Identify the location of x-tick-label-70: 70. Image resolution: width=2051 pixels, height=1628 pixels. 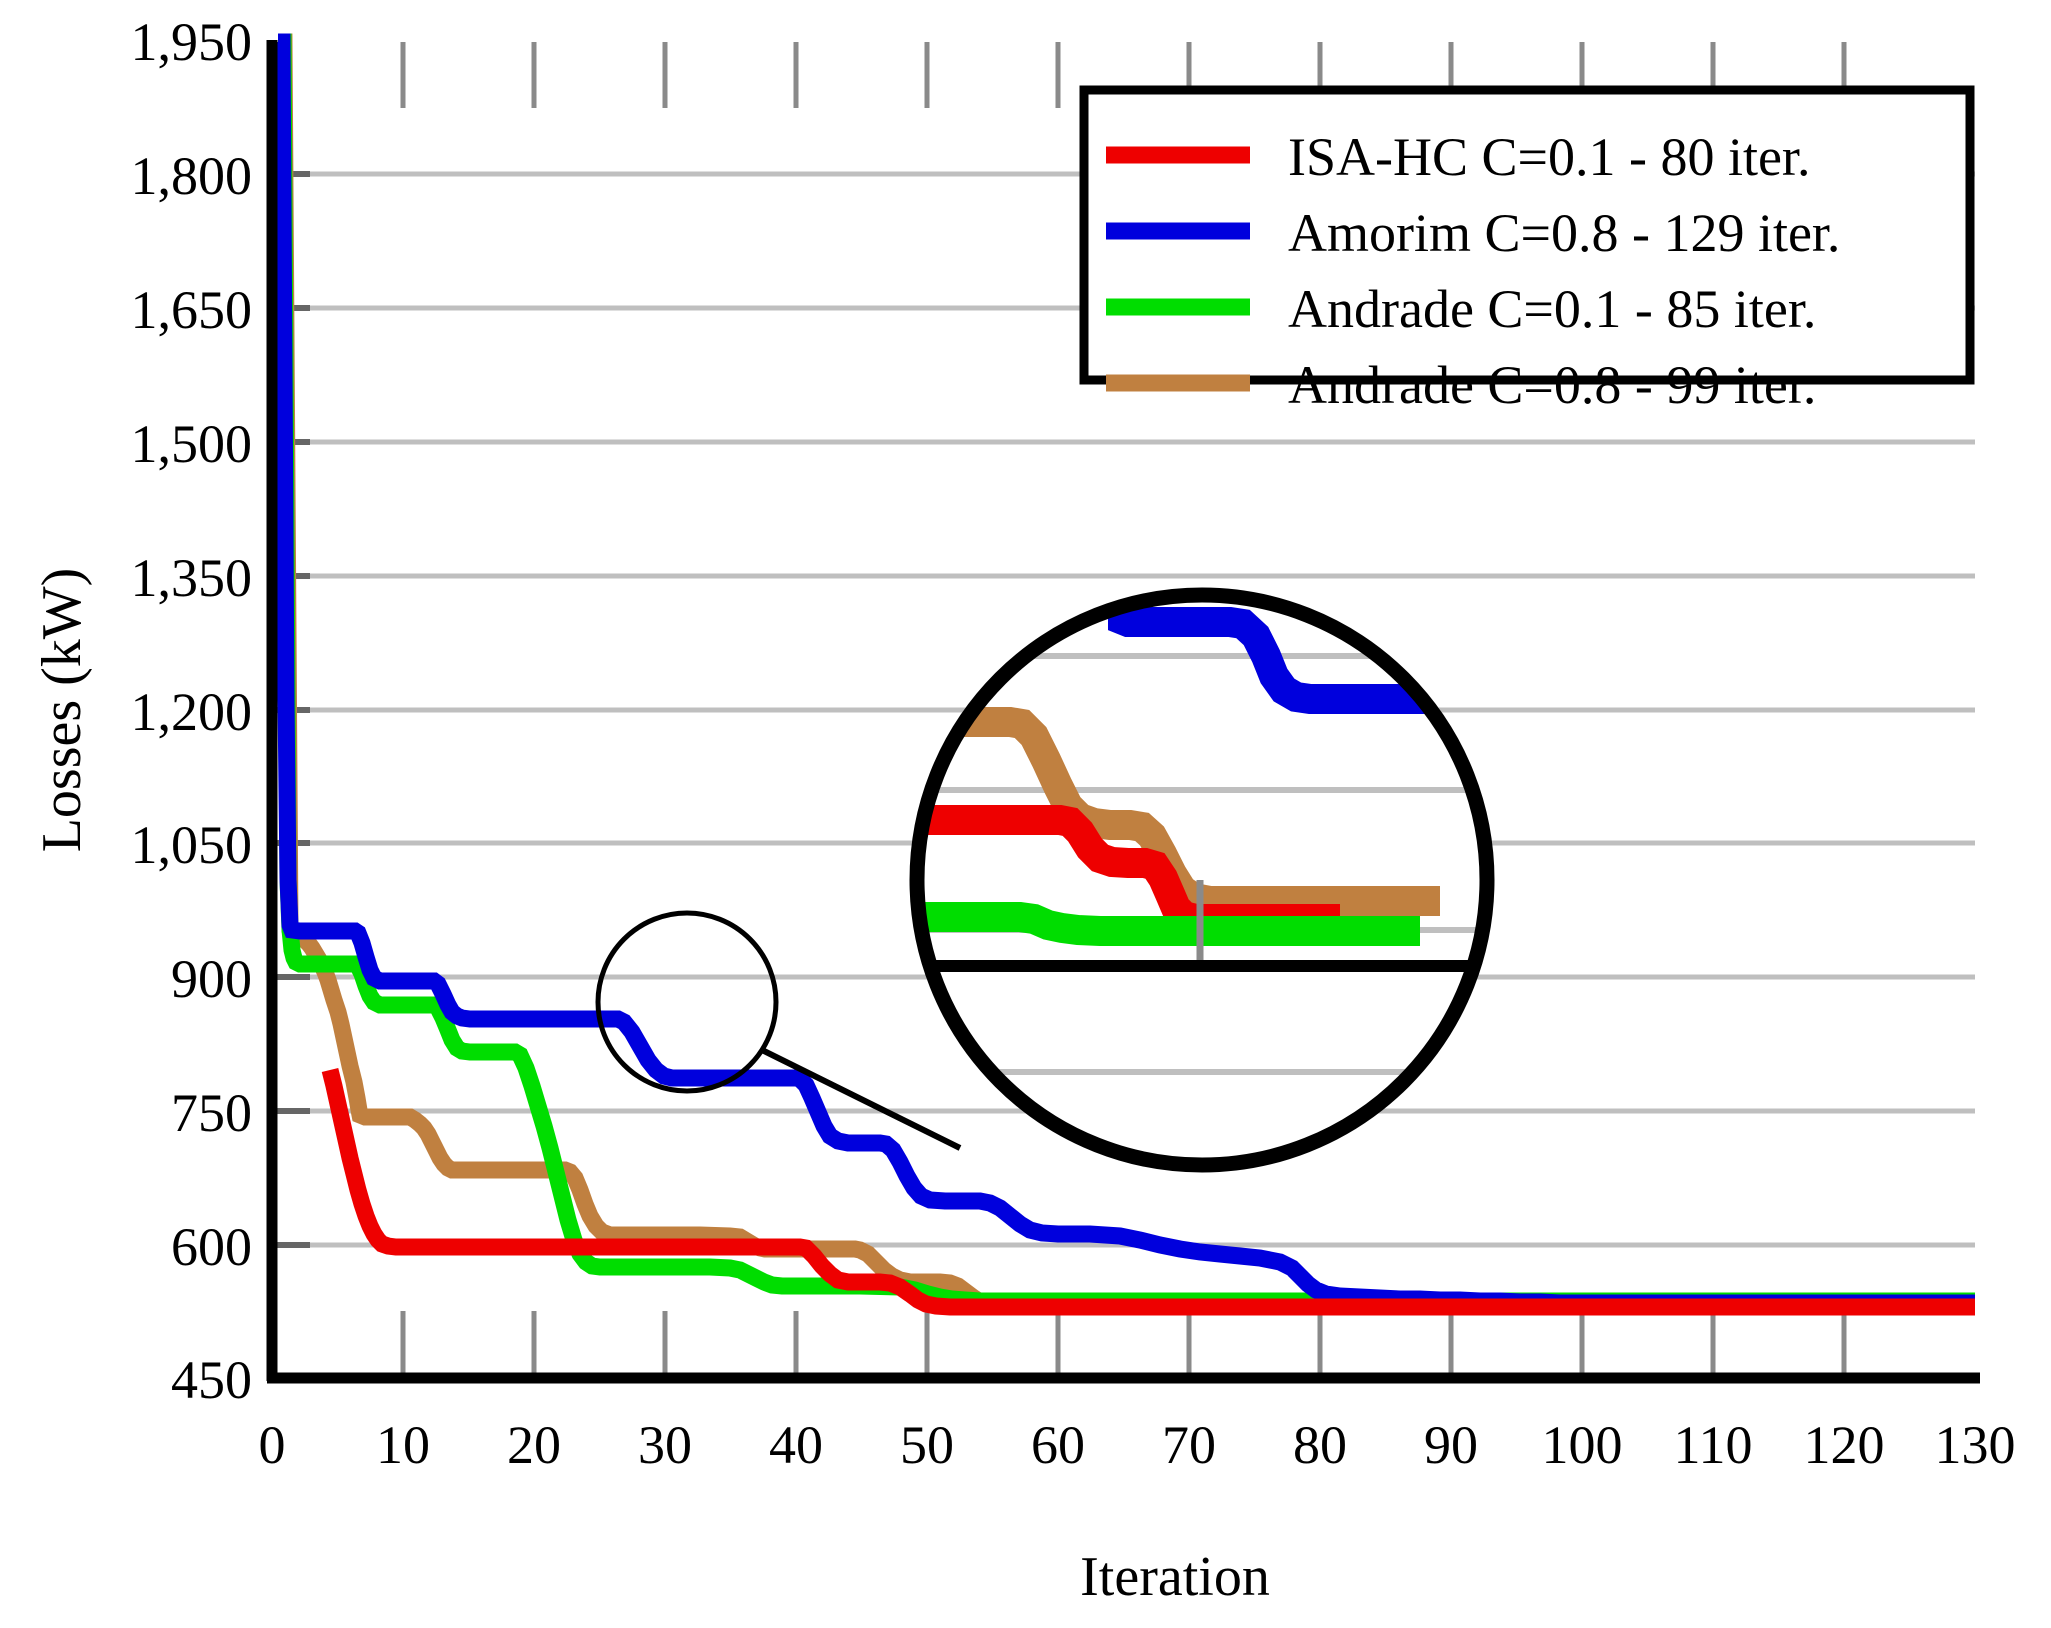
(1189, 1445).